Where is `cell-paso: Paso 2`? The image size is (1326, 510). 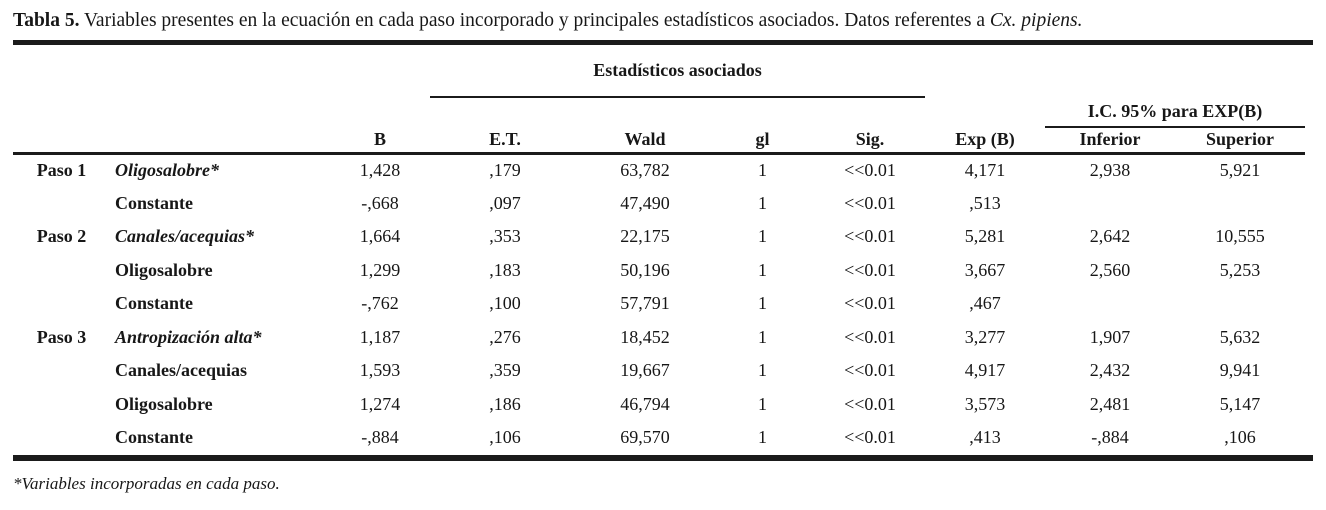 cell-paso: Paso 2 is located at coordinates (61, 236).